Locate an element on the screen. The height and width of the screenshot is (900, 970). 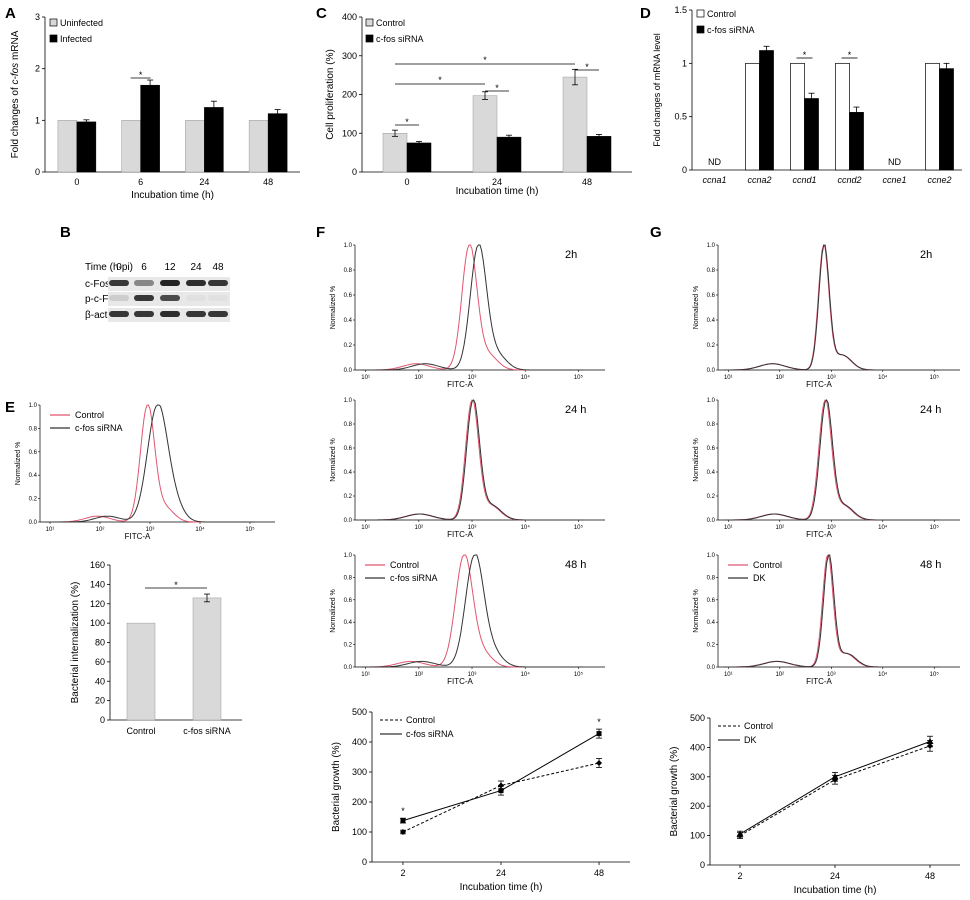
f-hist-3-y-tick-label: 1.0 is located at coordinates (348, 556).